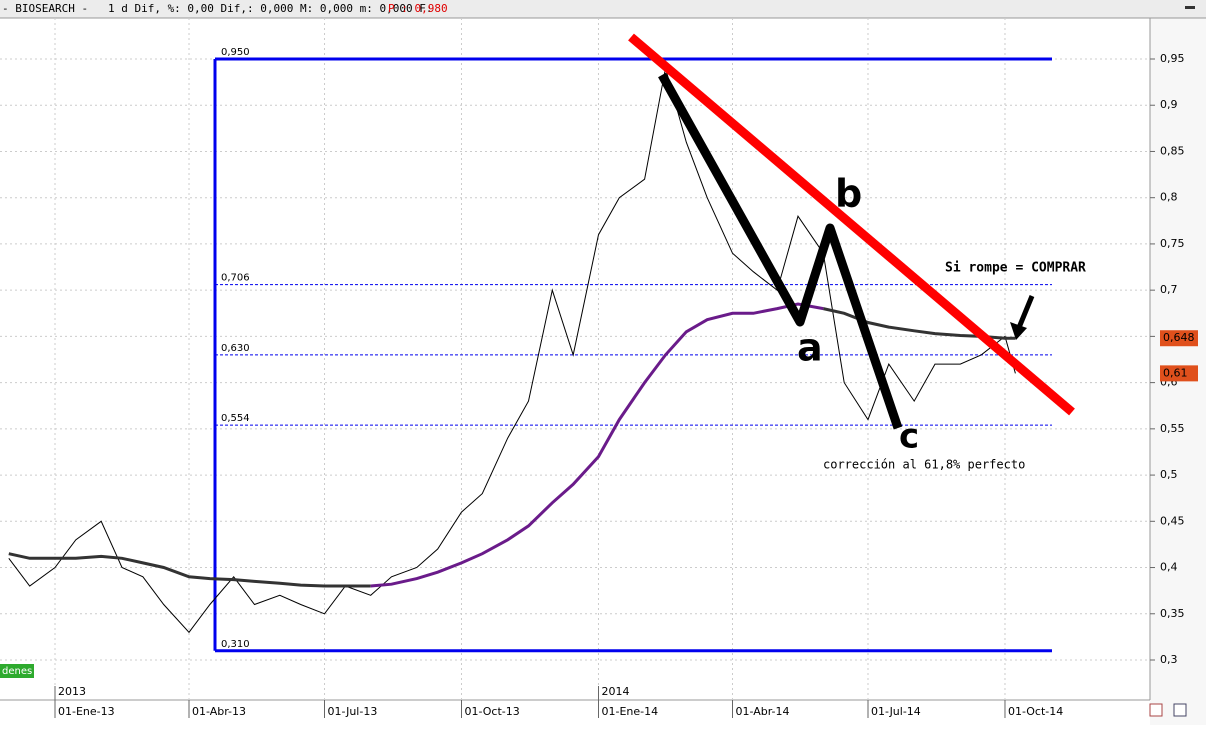 Image resolution: width=1206 pixels, height=729 pixels. I want to click on badge, so click(17, 671).